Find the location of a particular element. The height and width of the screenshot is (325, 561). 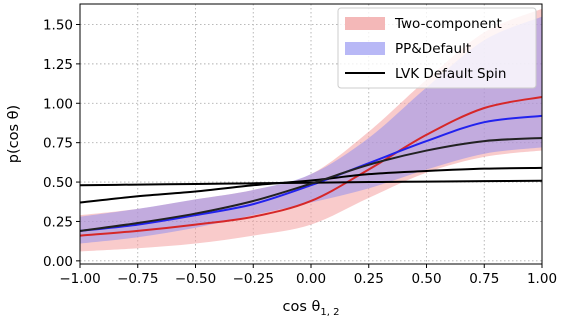

x-tick-label: 0.00 is located at coordinates (311, 279).